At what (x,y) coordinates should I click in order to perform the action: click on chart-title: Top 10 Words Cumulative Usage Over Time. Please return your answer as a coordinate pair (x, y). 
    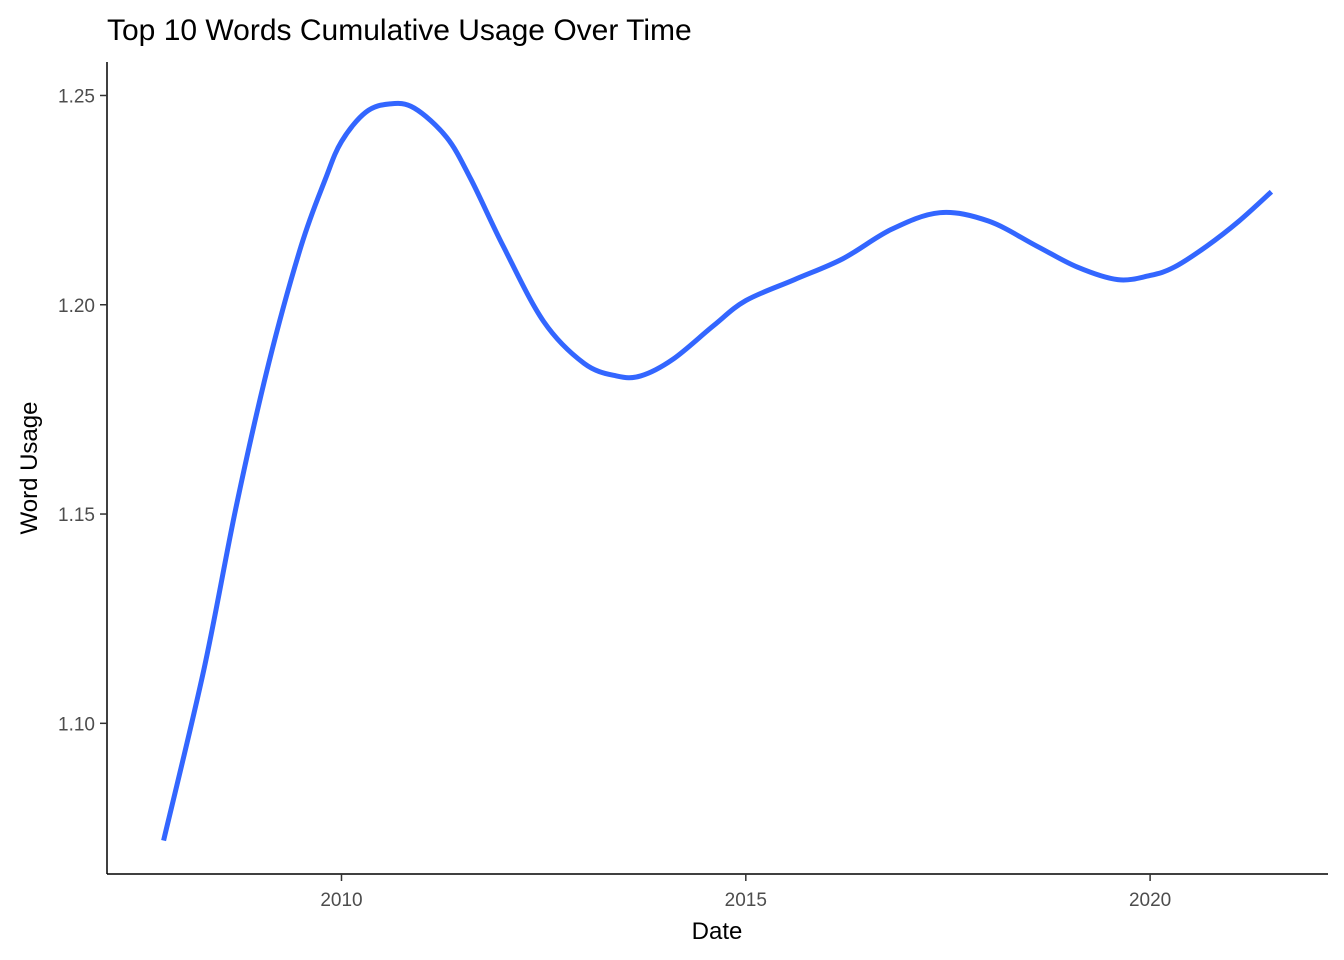
    Looking at the image, I should click on (399, 30).